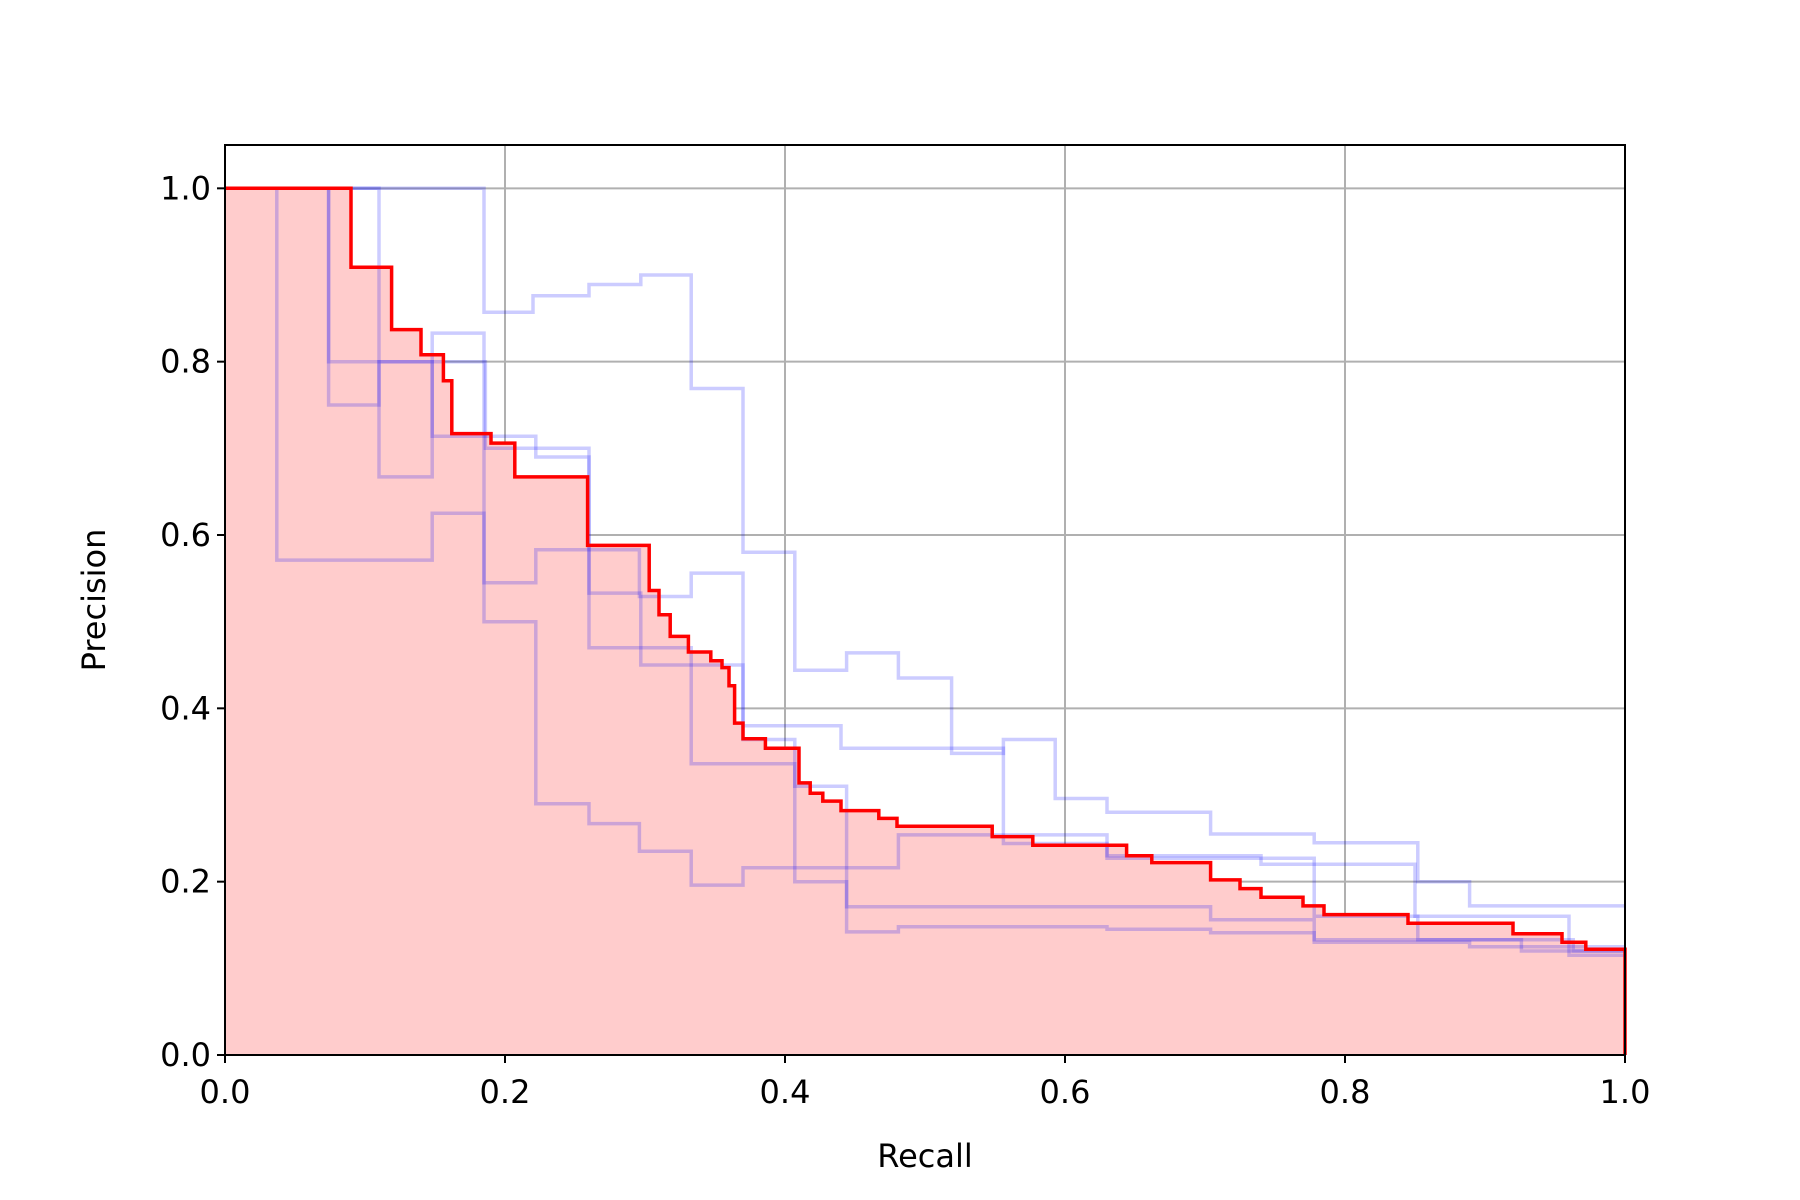 The width and height of the screenshot is (1800, 1200). I want to click on x-tick-label: 1.0, so click(1625, 1092).